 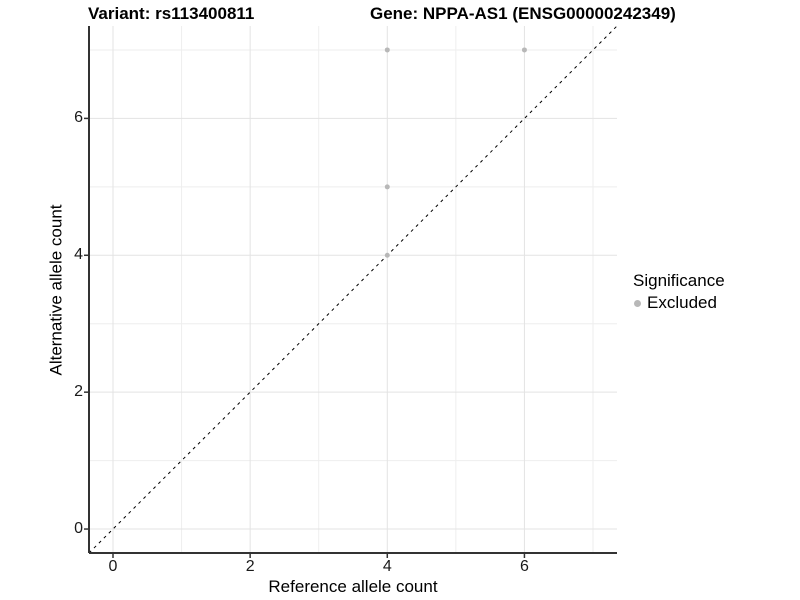 I want to click on gene-title: Gene: NPPA-AS1 (ENSG00000242349), so click(x=523, y=13).